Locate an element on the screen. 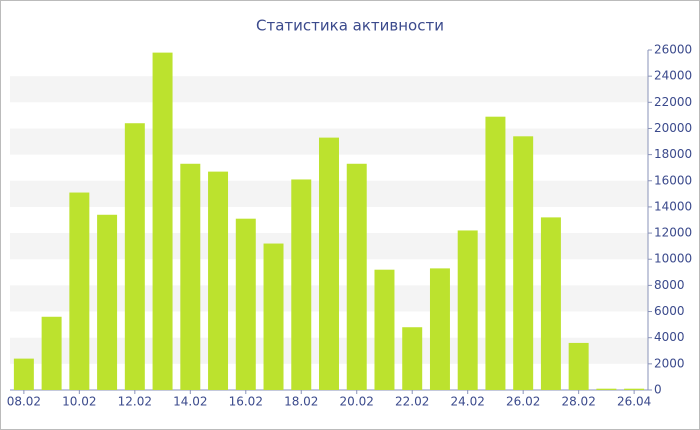 The image size is (700, 430). x-tick-label: 22.02 is located at coordinates (412, 402).